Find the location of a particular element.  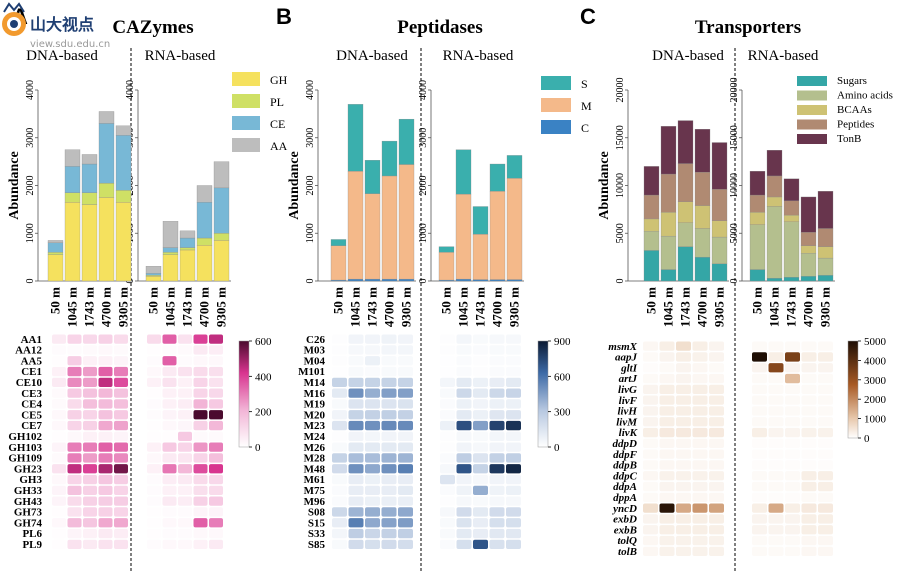

bar-rna-aa is located at coordinates (204, 194).